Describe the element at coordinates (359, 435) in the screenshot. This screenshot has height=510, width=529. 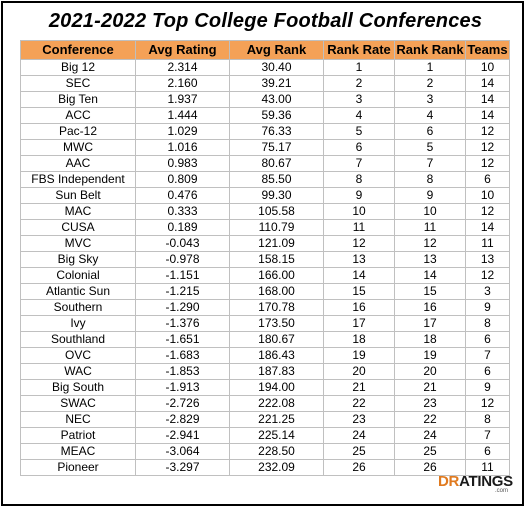
I see `rank-rate-cell: 24` at that location.